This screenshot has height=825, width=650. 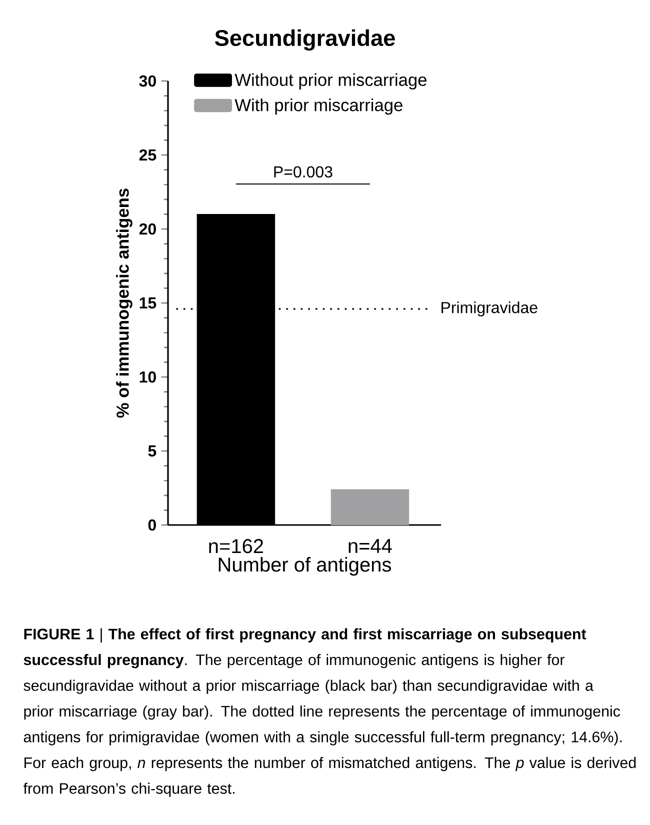 I want to click on legend-label: Without prior miscarriage, so click(x=330, y=81).